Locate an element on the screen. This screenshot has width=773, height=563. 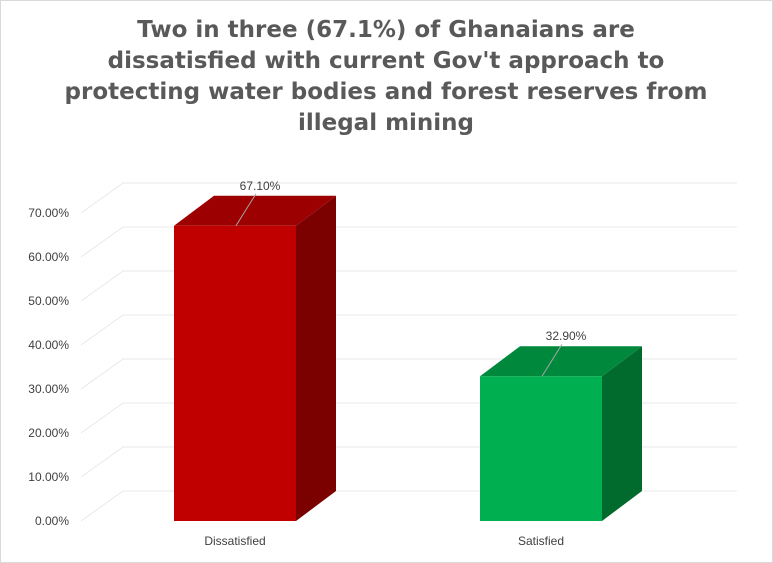
x-tick-label: Dissatisfied is located at coordinates (234, 541).